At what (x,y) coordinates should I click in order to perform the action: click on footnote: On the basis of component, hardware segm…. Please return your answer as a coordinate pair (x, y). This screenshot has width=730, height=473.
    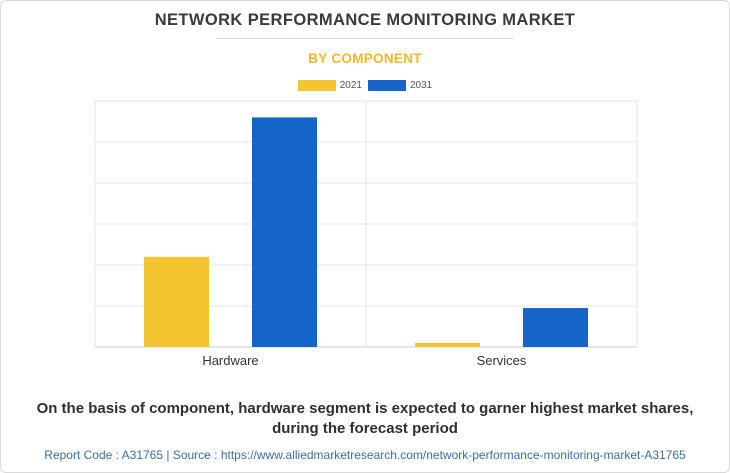
    Looking at the image, I should click on (365, 419).